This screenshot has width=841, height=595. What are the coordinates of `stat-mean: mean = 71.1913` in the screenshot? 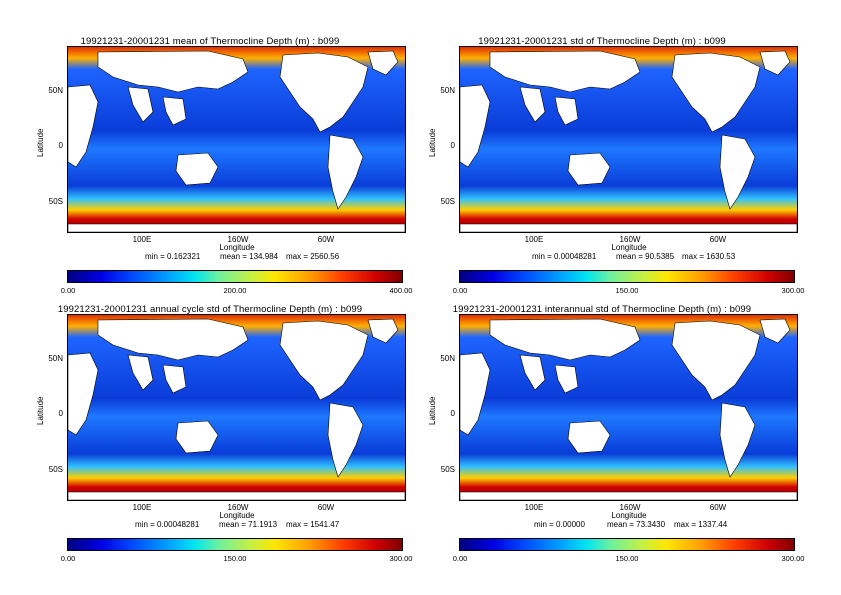 It's located at (248, 524).